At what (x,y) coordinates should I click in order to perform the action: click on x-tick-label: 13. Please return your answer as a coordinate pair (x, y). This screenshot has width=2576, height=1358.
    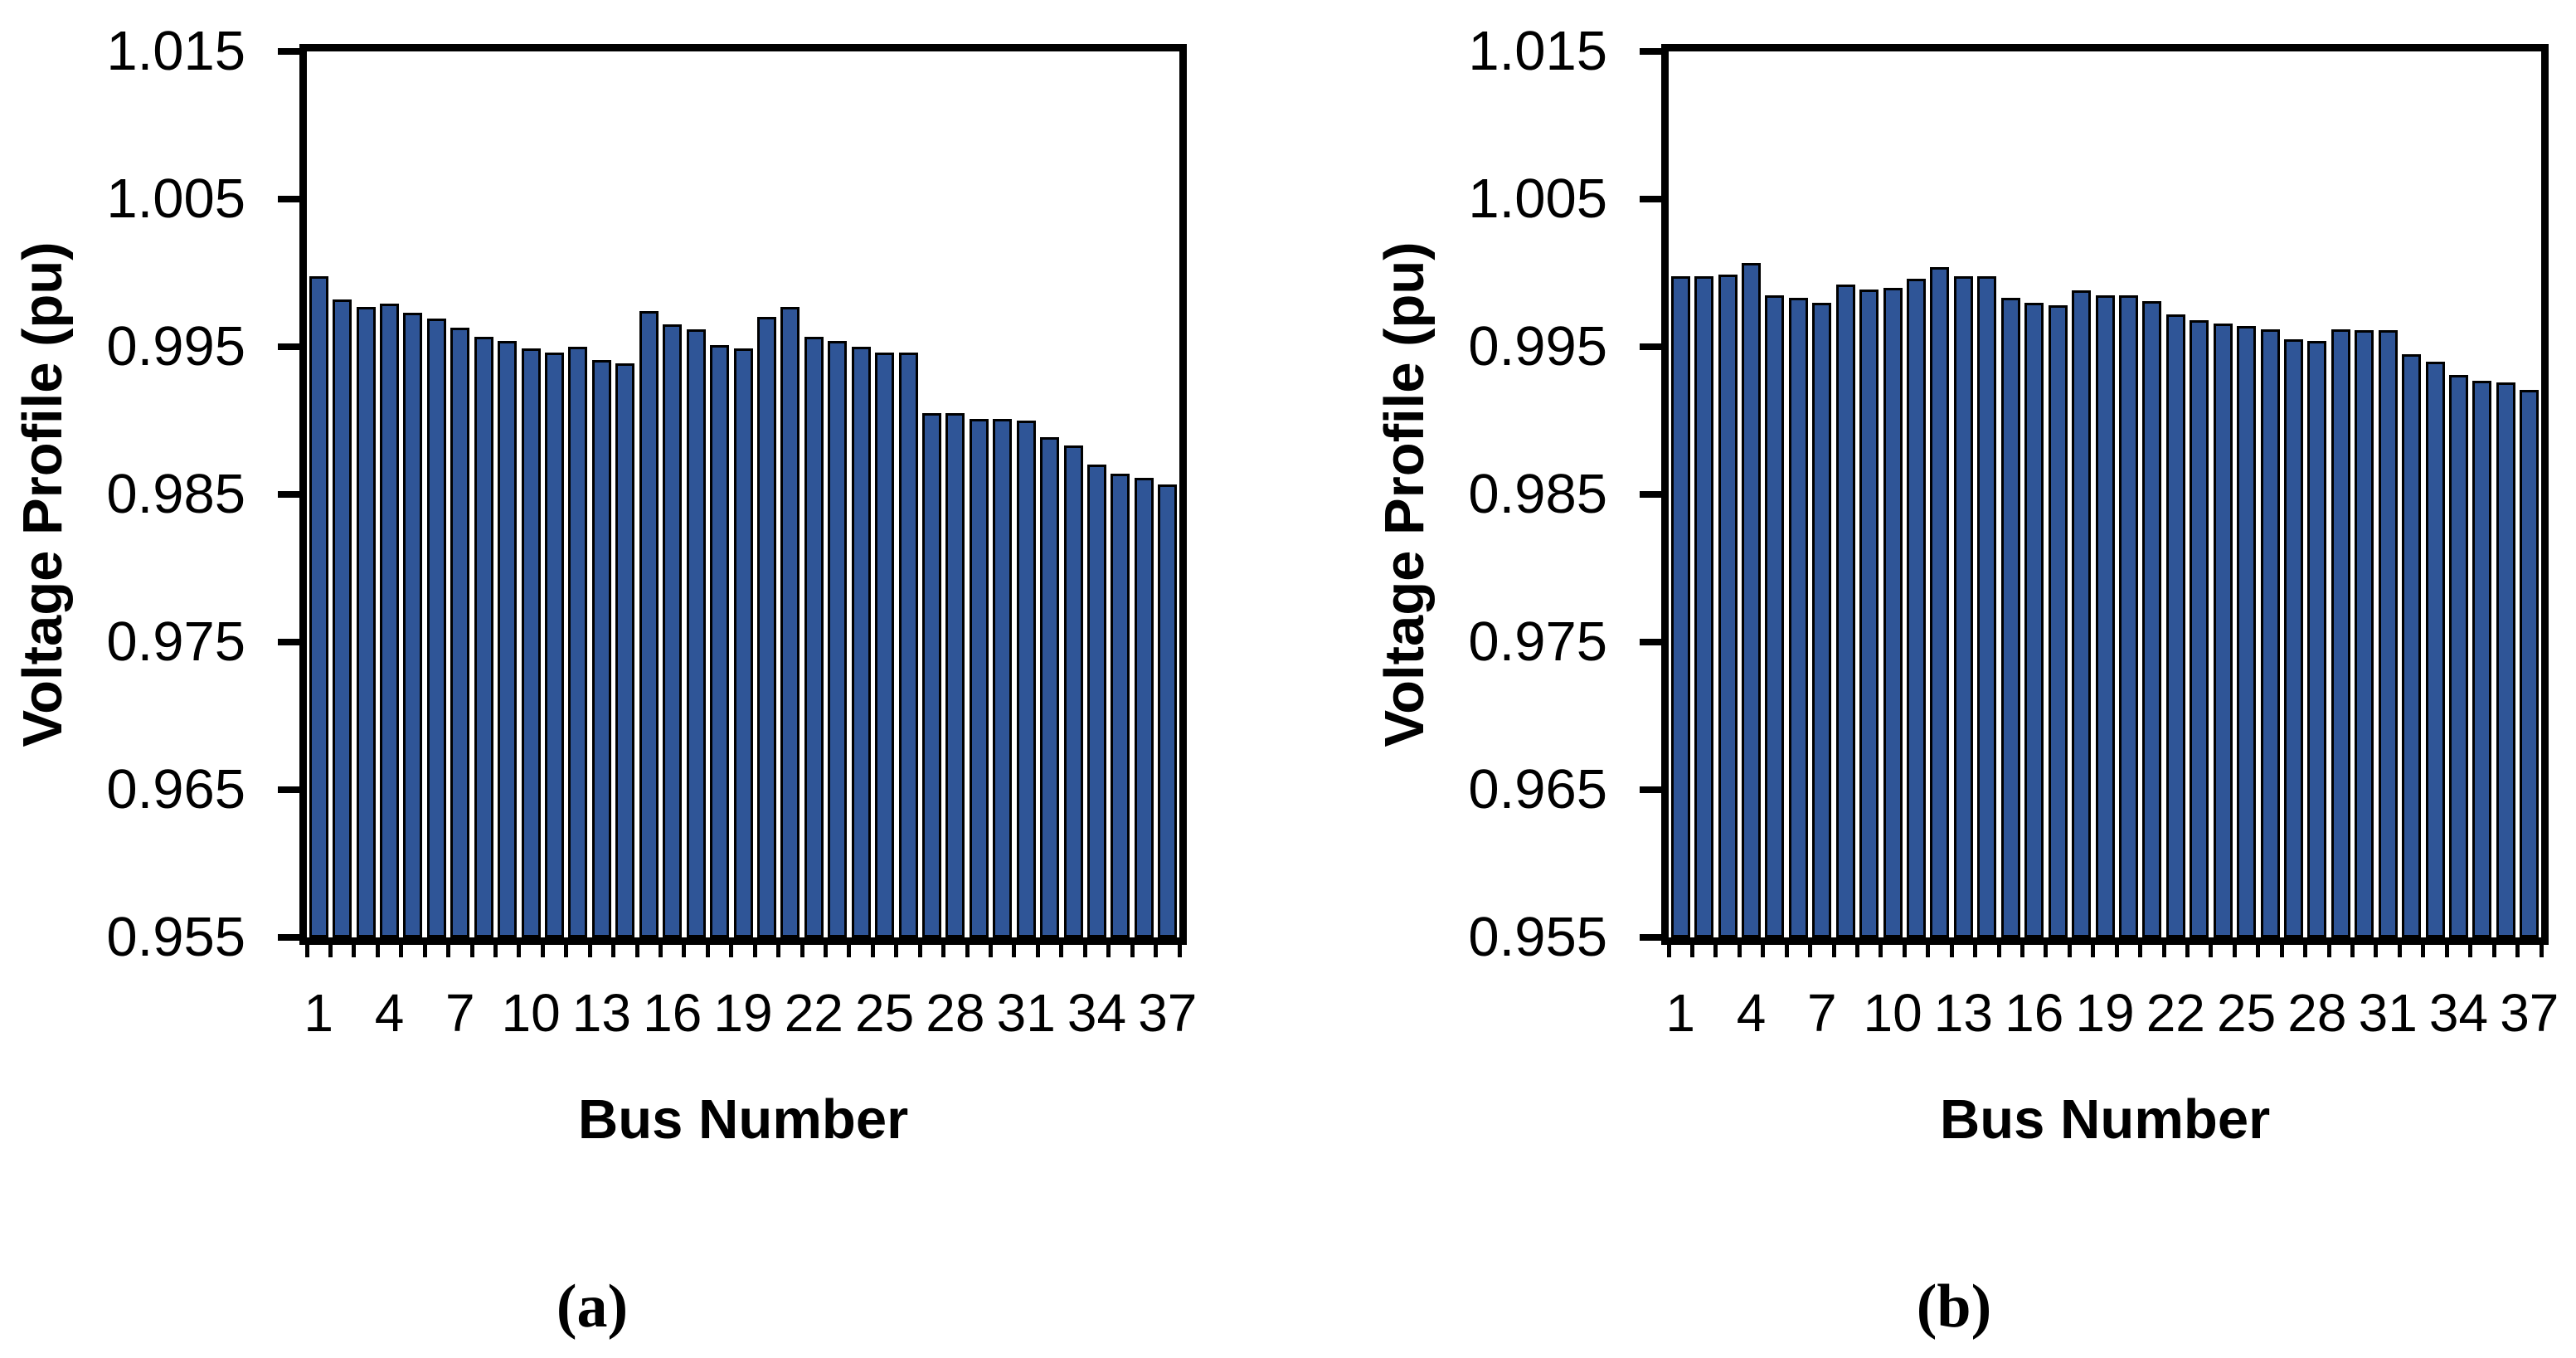
    Looking at the image, I should click on (601, 1013).